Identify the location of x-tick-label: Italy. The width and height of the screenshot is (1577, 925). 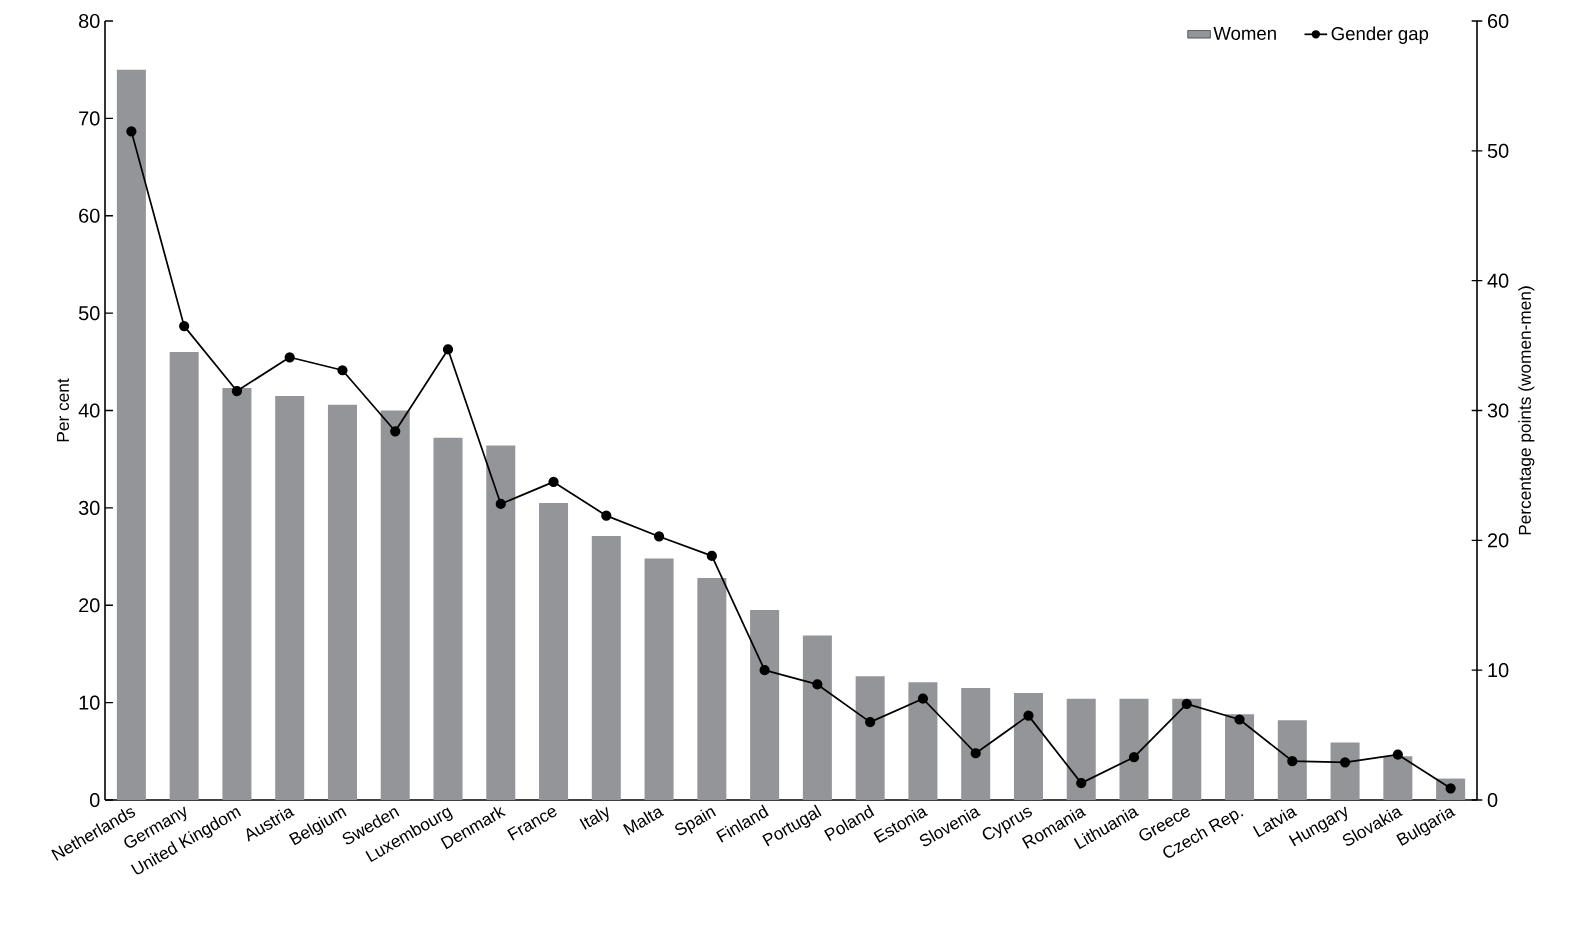
(594, 818).